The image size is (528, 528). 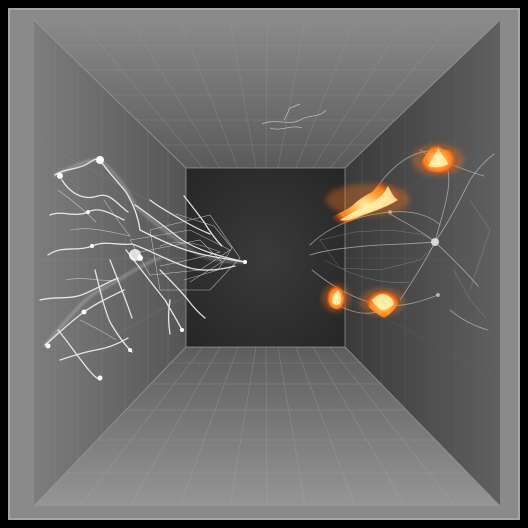 I want to click on fire-low-right, so click(x=382, y=302).